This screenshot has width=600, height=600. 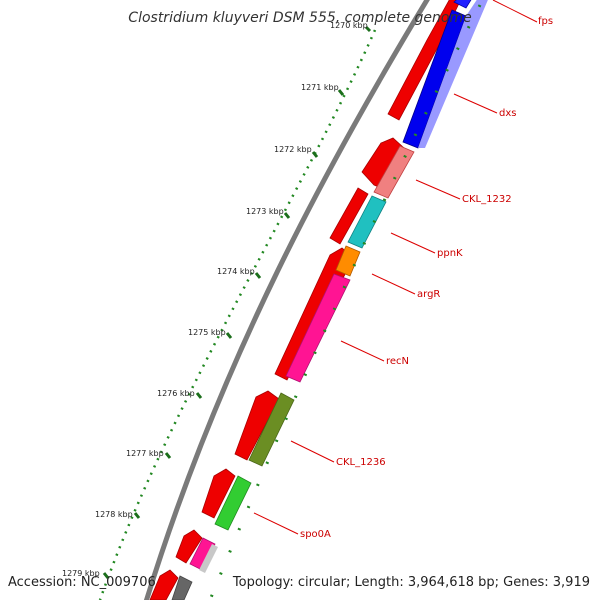 What do you see at coordinates (394, 172) in the screenshot?
I see `ckl1232-gene` at bounding box center [394, 172].